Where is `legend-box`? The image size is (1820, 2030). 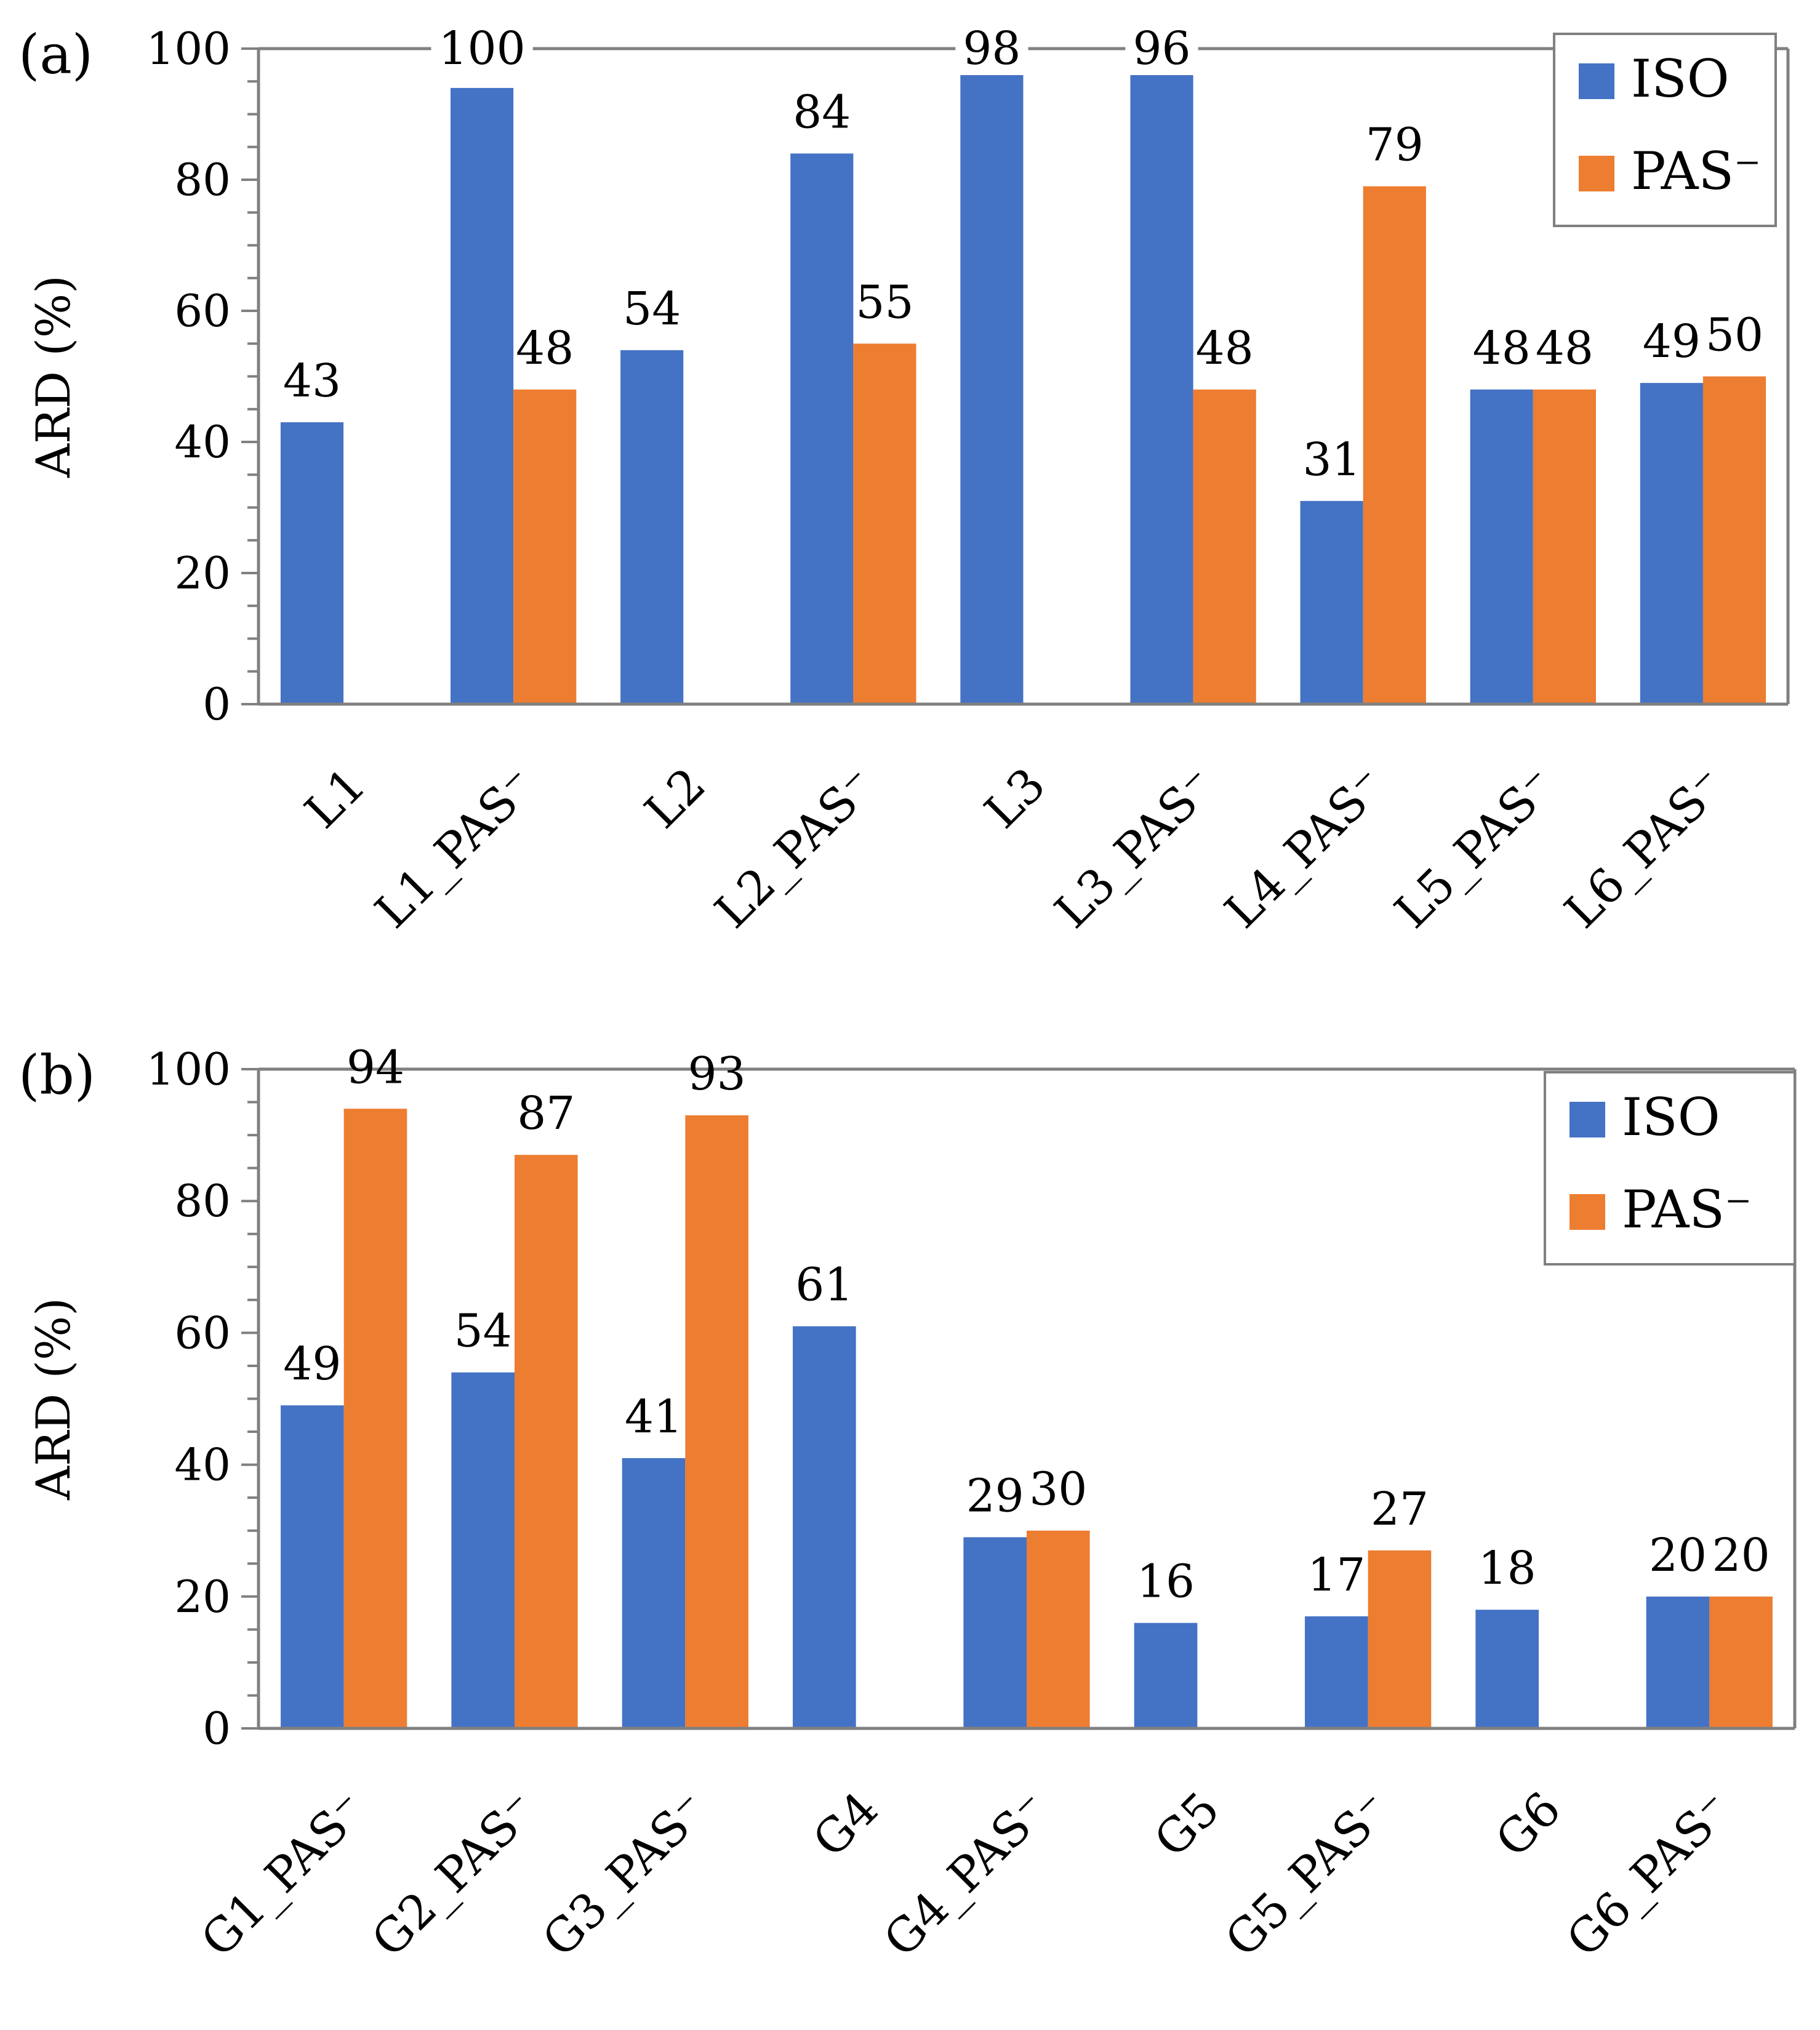 legend-box is located at coordinates (1665, 130).